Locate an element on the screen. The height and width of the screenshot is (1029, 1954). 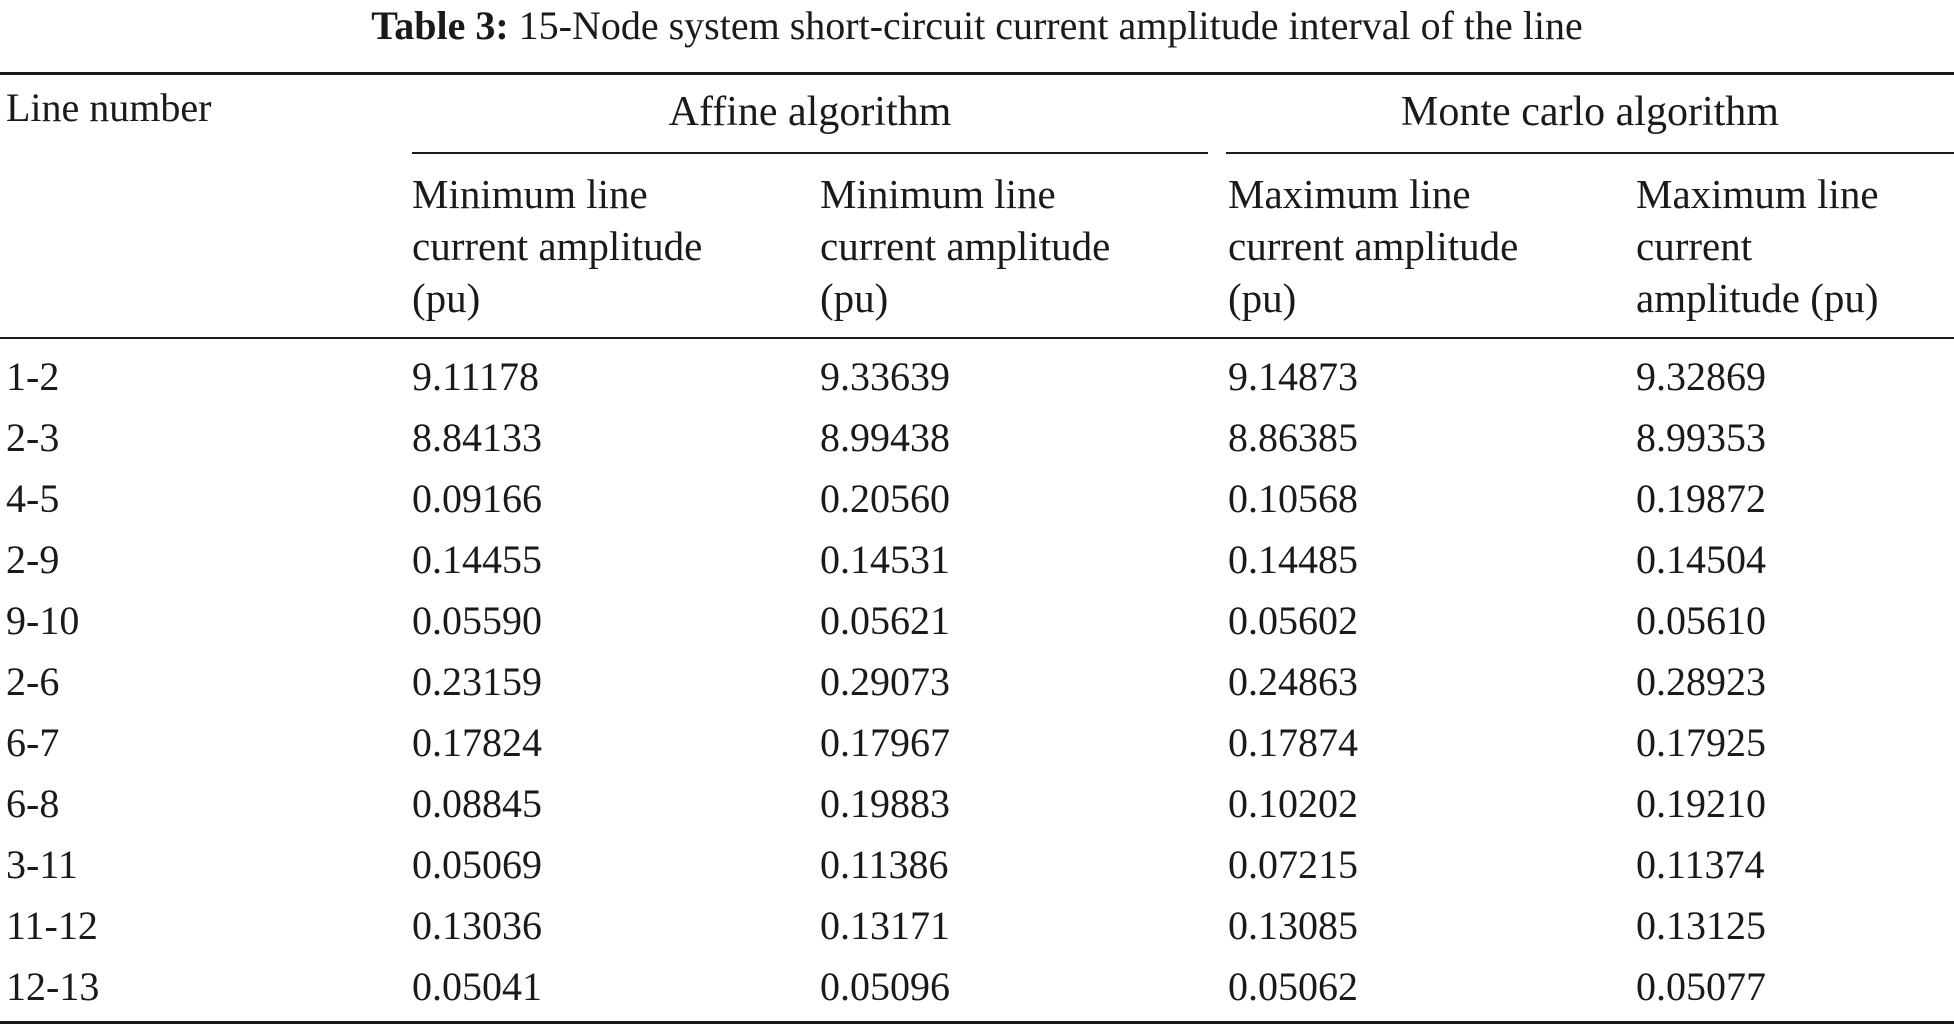
table-row: 9-10 0.05590 0.05621 0.05602 0.05610 is located at coordinates (977, 620).